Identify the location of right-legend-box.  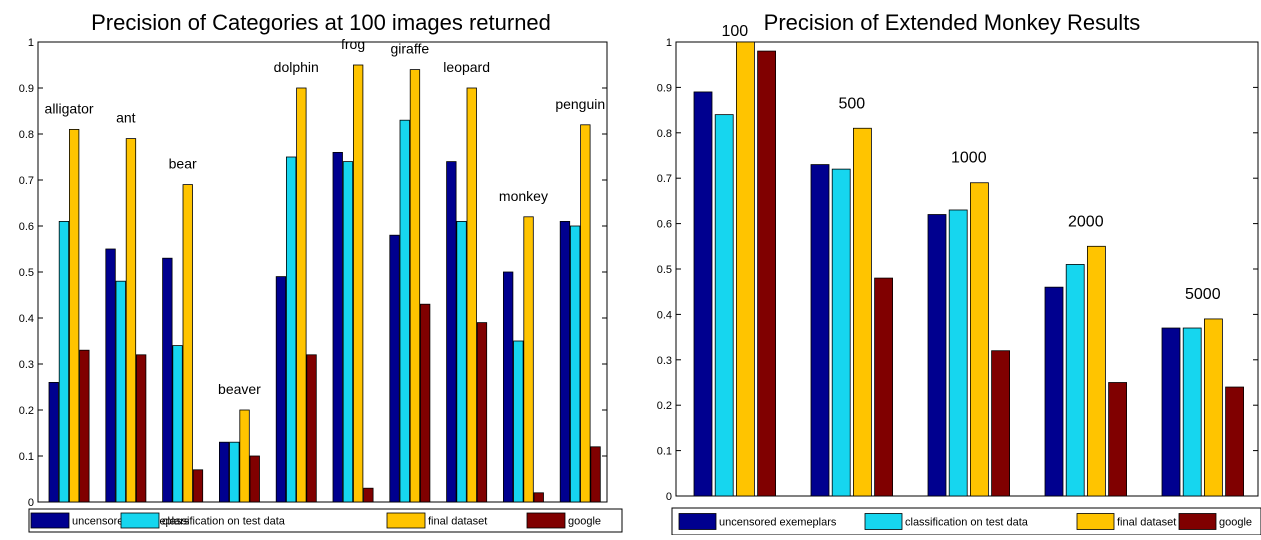
(966, 521).